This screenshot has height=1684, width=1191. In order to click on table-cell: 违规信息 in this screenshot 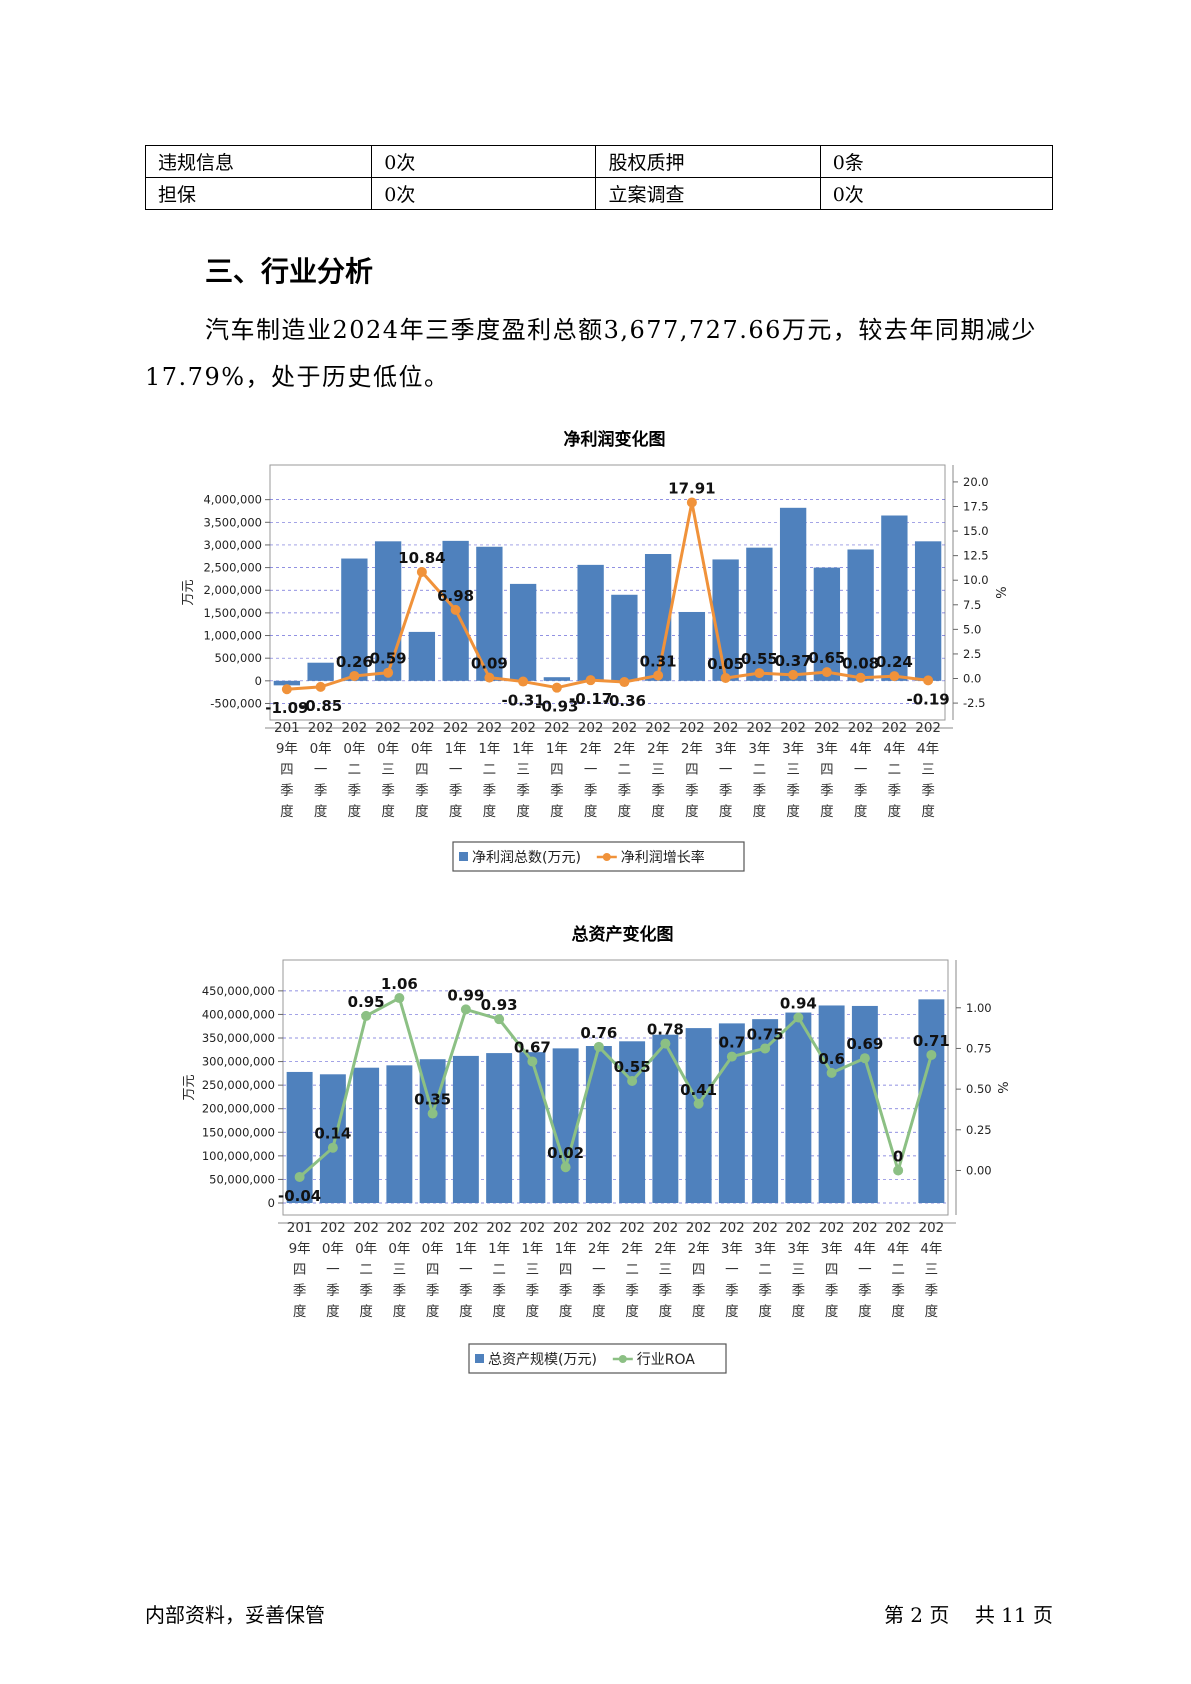, I will do `click(258, 161)`.